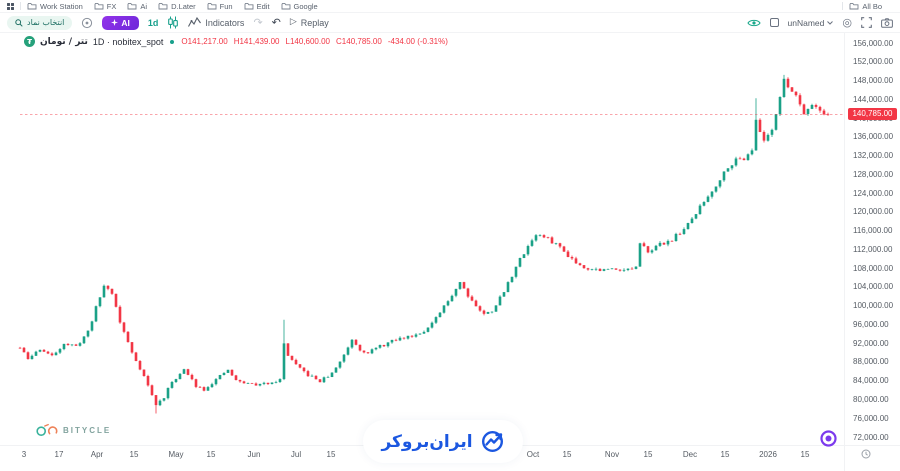 The width and height of the screenshot is (900, 471). What do you see at coordinates (276, 22) in the screenshot?
I see `undo-icon: ↶` at bounding box center [276, 22].